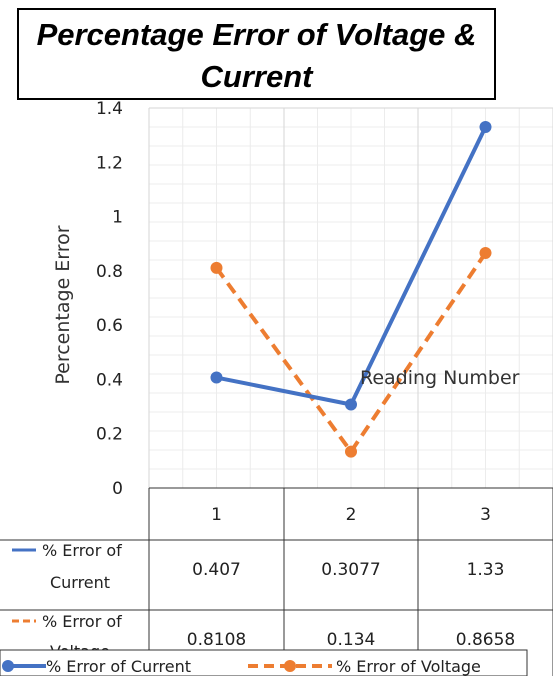 The image size is (553, 676). Describe the element at coordinates (118, 666) in the screenshot. I see `legend-entry: % Error of Current` at that location.